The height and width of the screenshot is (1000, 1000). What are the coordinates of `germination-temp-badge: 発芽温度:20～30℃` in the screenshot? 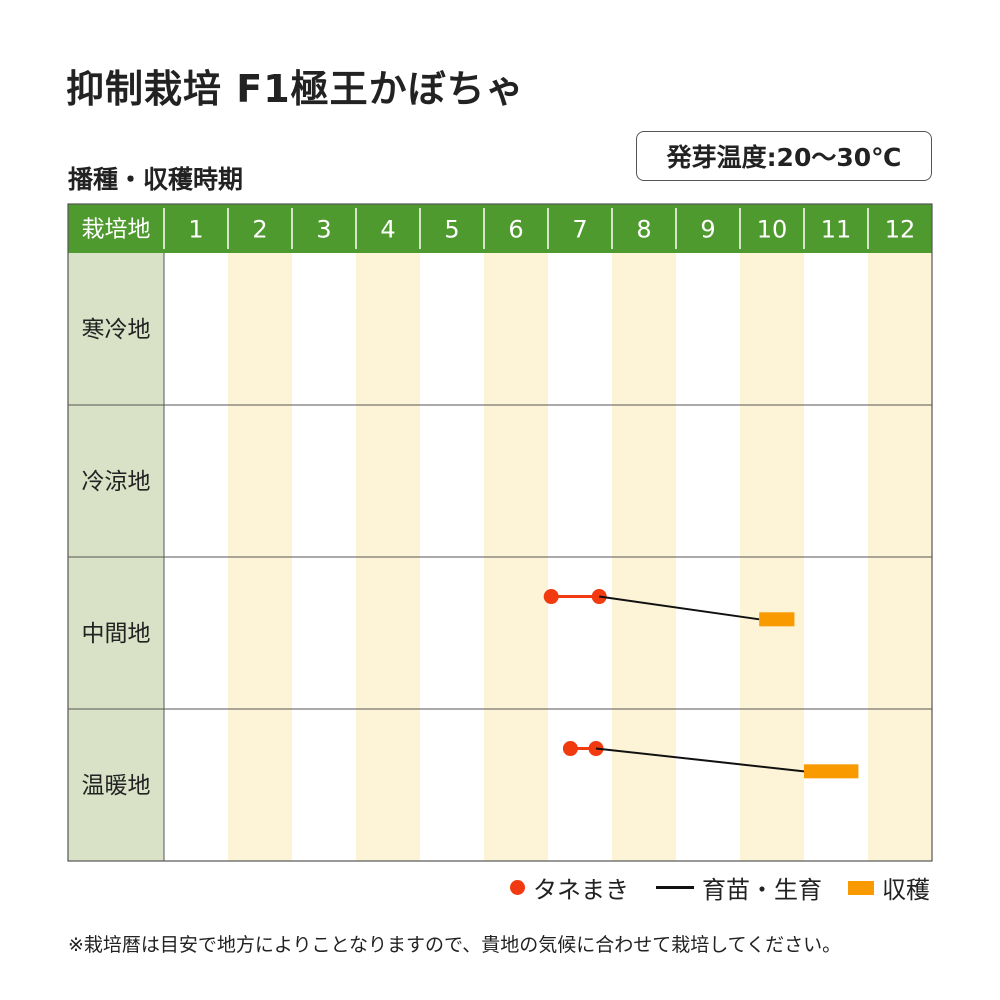 It's located at (784, 156).